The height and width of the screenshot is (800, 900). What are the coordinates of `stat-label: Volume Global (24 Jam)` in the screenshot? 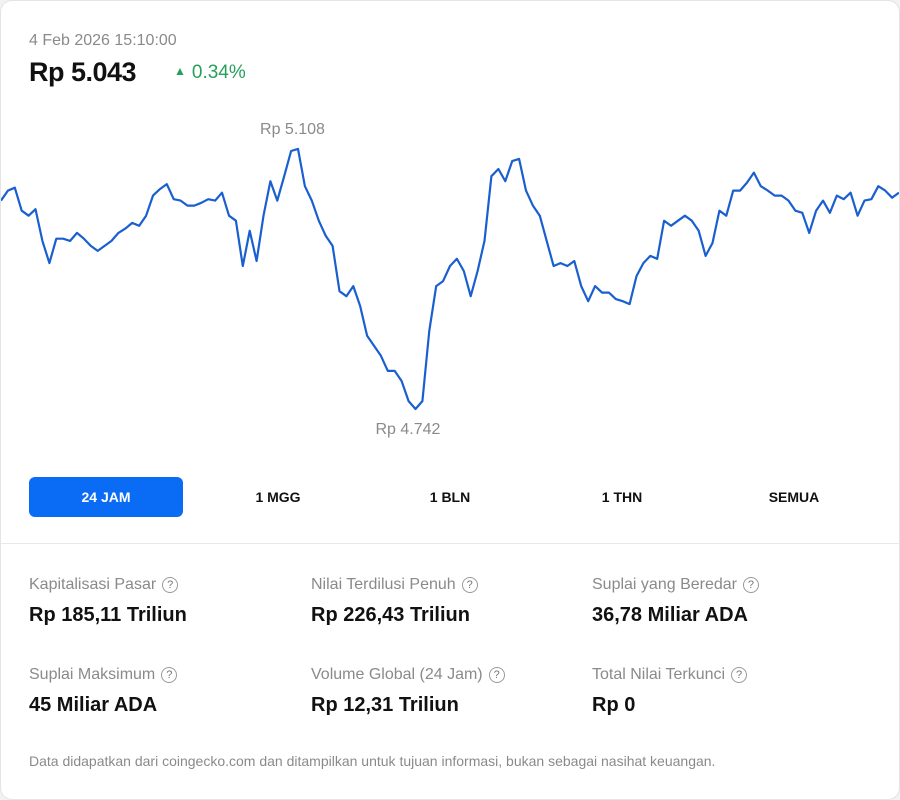 It's located at (397, 674).